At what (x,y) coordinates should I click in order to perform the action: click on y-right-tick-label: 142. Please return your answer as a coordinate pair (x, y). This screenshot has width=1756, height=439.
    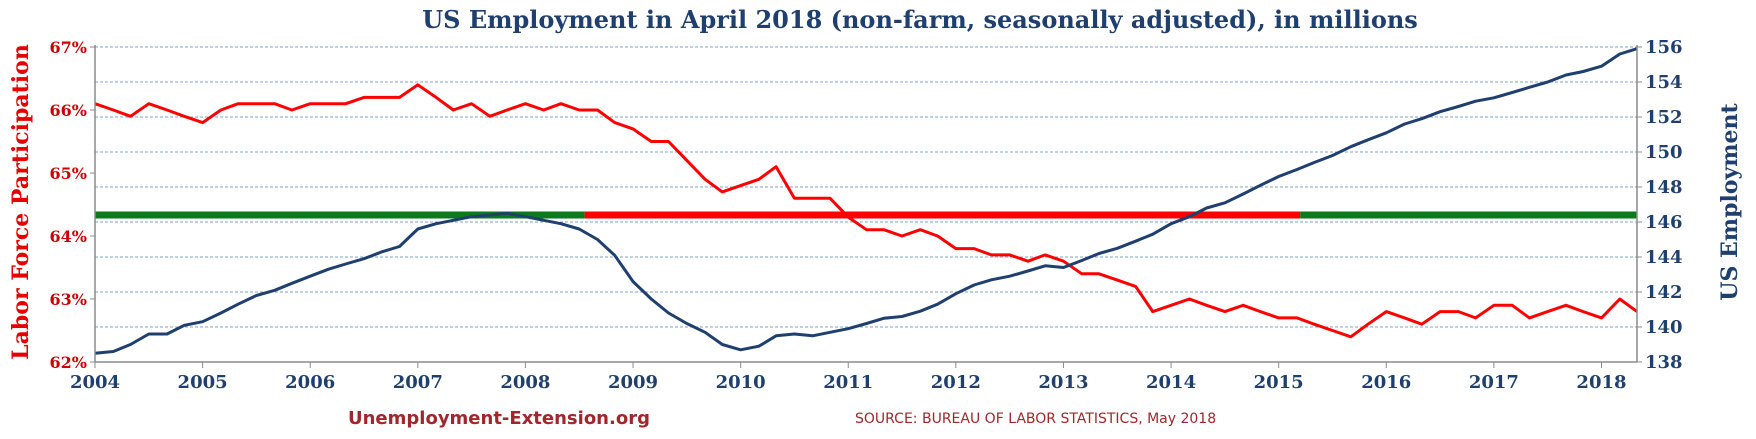
    Looking at the image, I should click on (1664, 292).